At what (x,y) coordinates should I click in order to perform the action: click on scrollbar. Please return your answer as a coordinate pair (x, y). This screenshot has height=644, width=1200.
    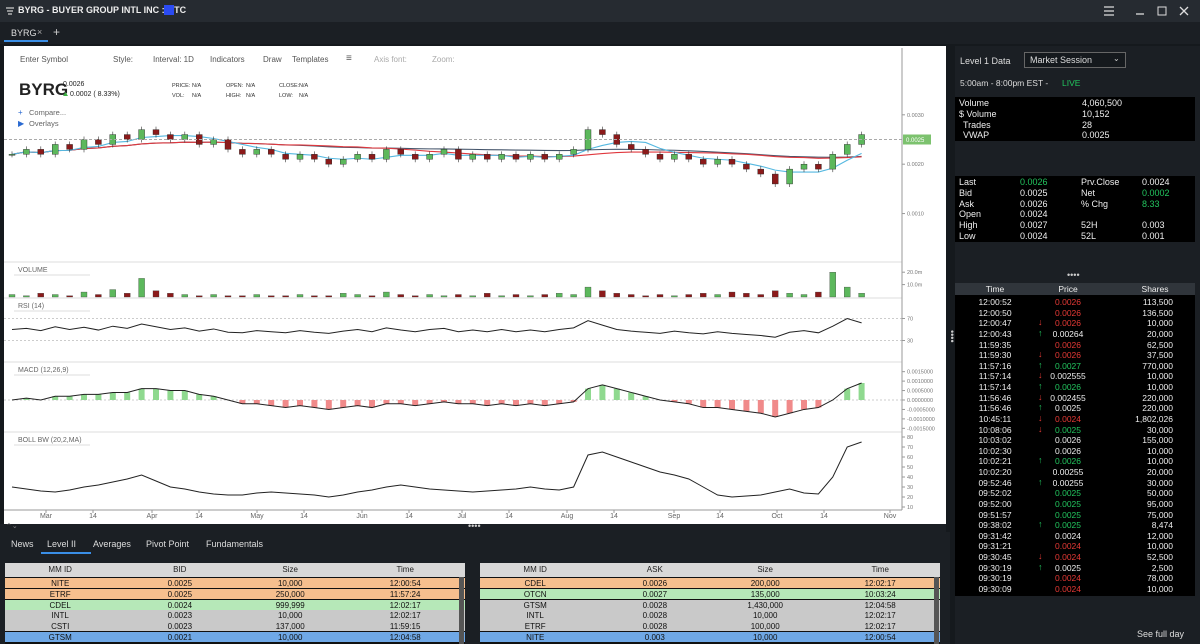
    Looking at the image, I should click on (461, 610).